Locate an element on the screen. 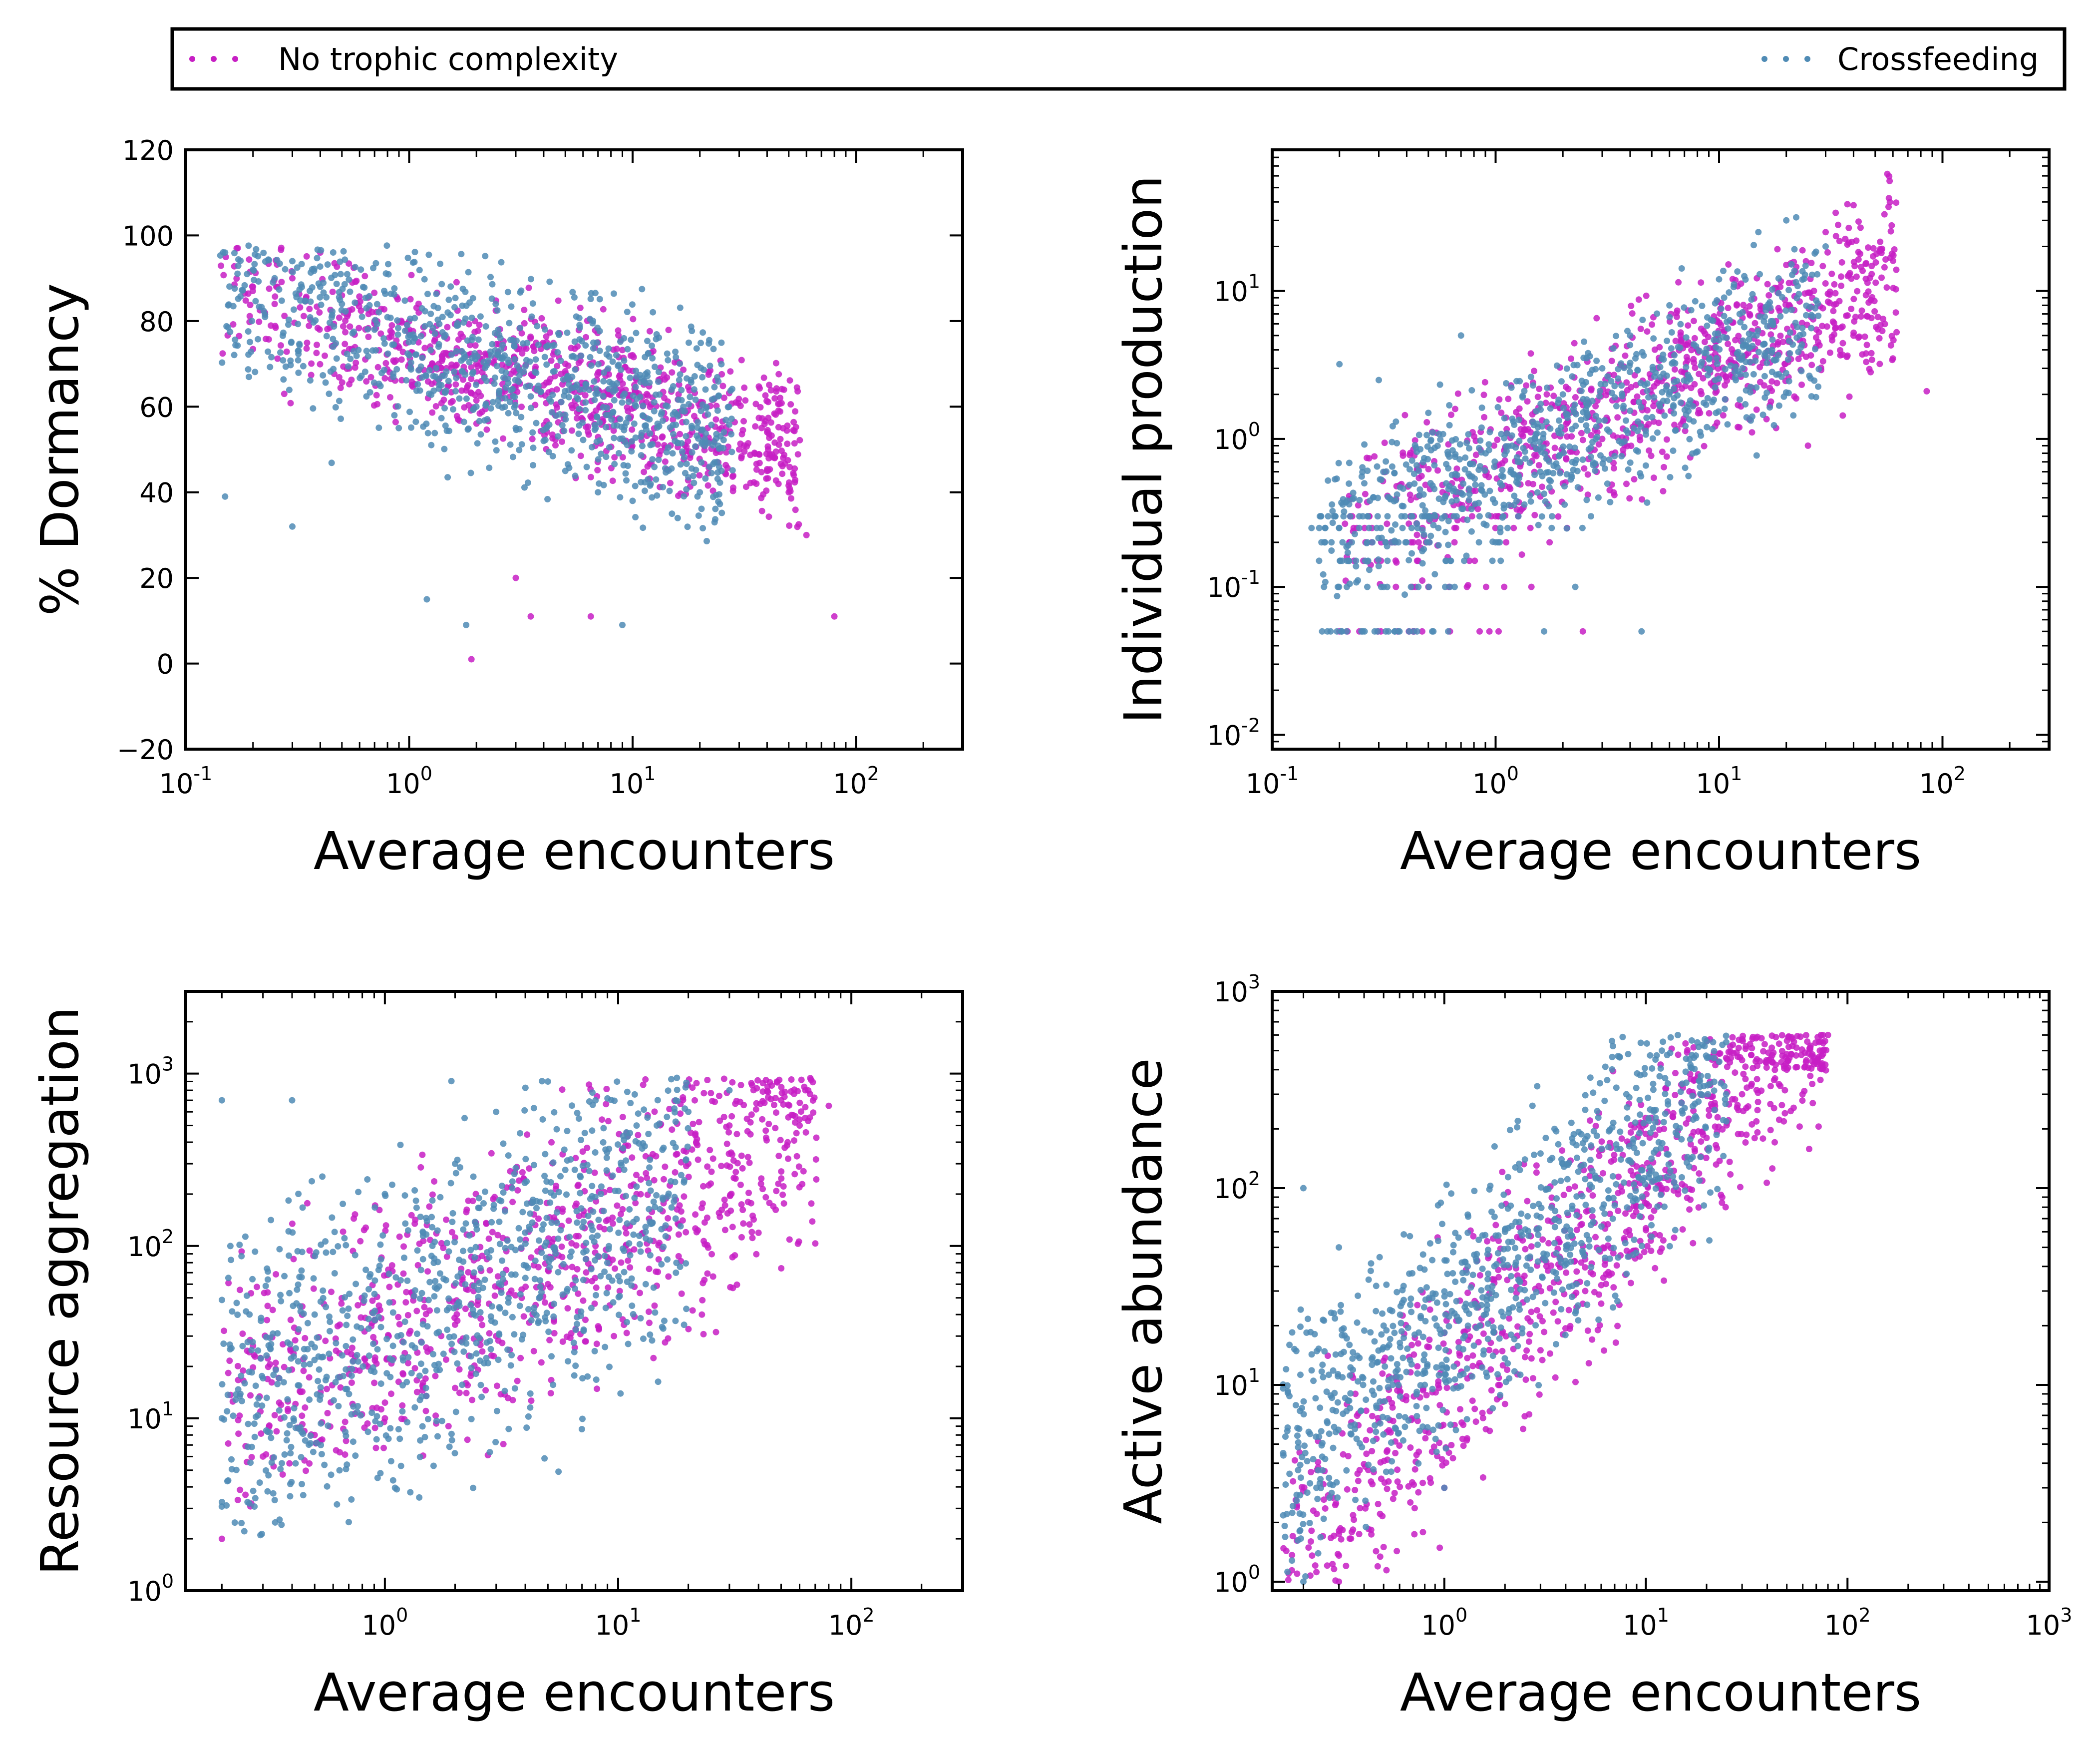 The image size is (2100, 1746). y-tick-label: −20 is located at coordinates (145, 750).